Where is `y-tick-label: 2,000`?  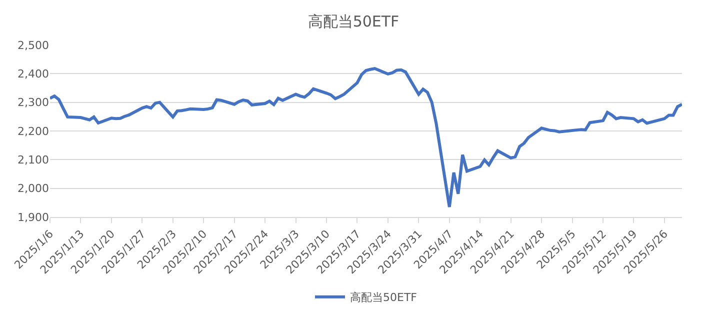
y-tick-label: 2,000 is located at coordinates (33, 189).